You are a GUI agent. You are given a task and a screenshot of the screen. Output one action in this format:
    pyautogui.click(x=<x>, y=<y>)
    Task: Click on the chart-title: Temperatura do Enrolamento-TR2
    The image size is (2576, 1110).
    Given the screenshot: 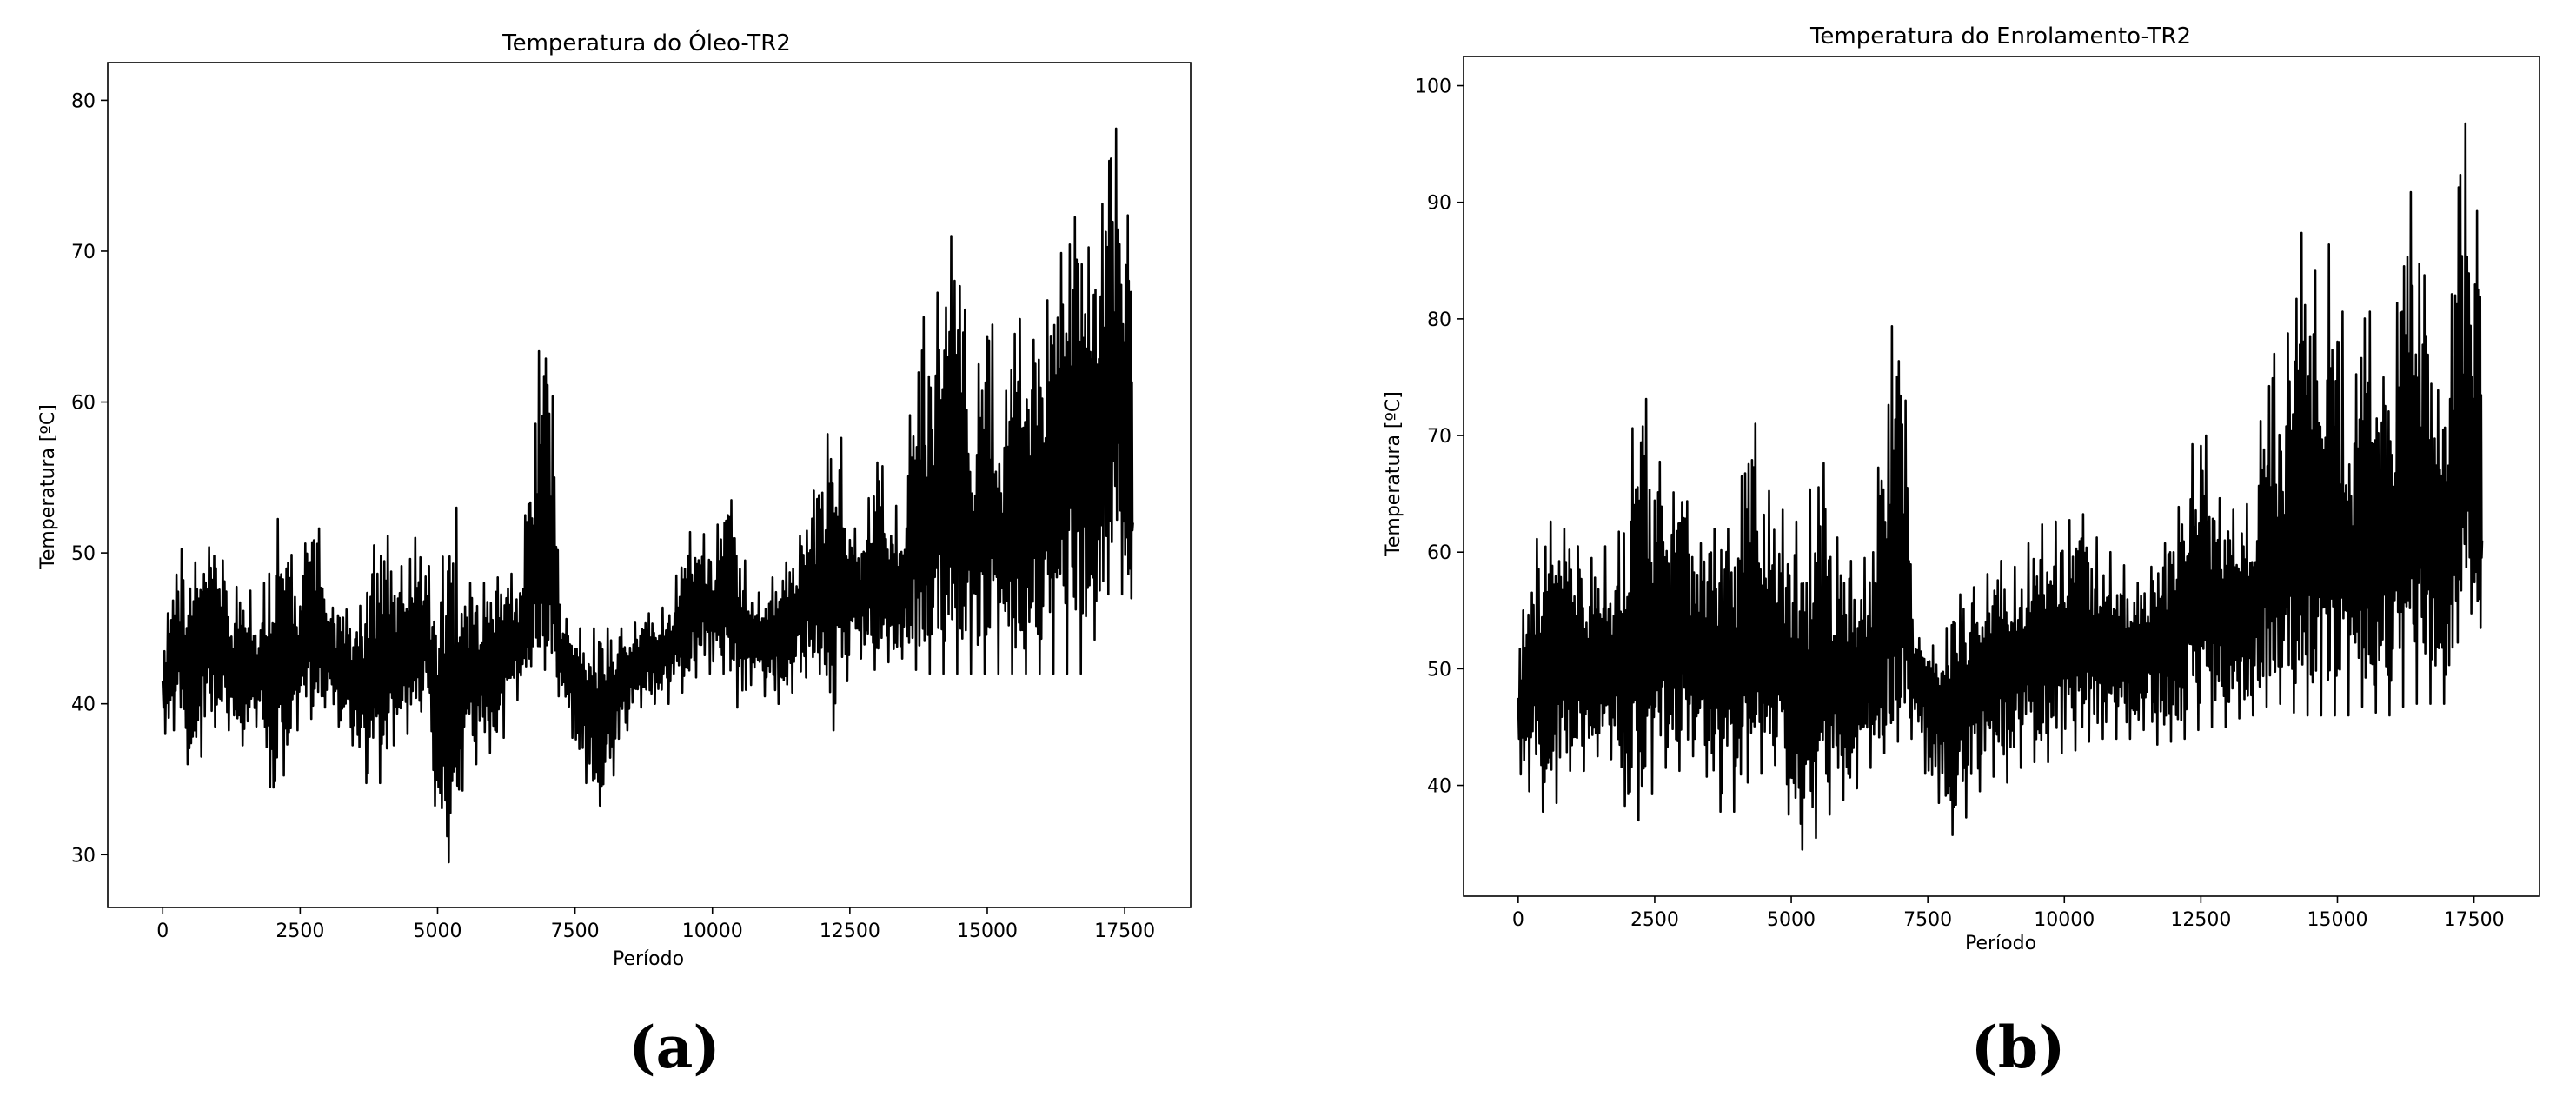 What is the action you would take?
    pyautogui.click(x=2000, y=37)
    